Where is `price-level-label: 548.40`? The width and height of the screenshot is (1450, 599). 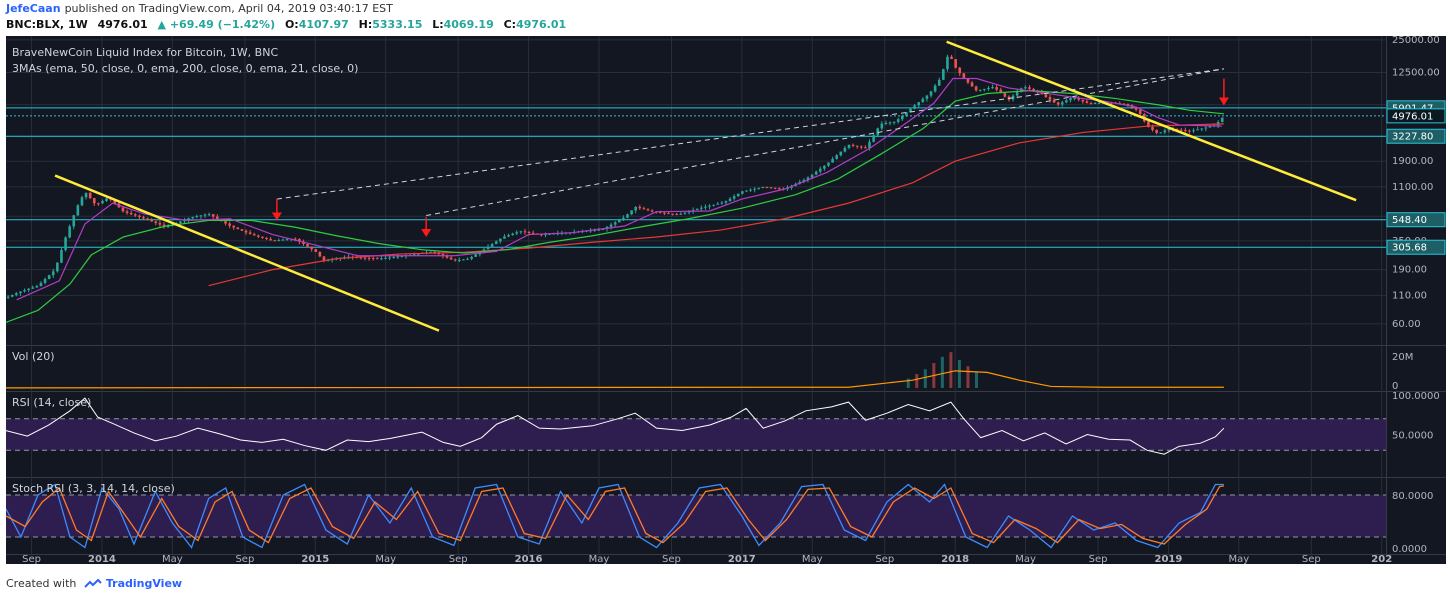 price-level-label: 548.40 is located at coordinates (1409, 220).